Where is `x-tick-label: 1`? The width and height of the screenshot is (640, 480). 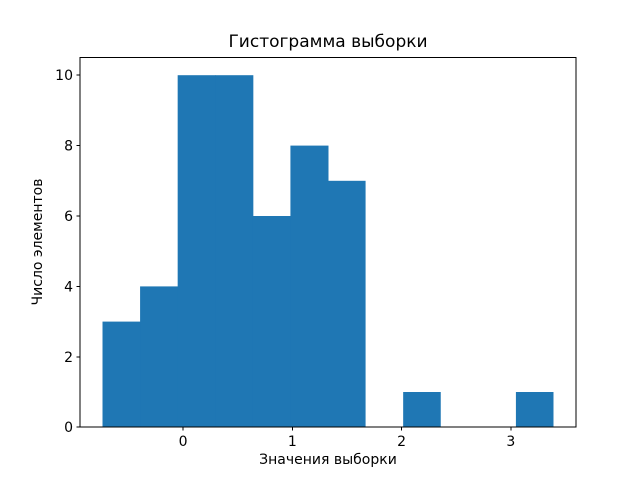 x-tick-label: 1 is located at coordinates (292, 442).